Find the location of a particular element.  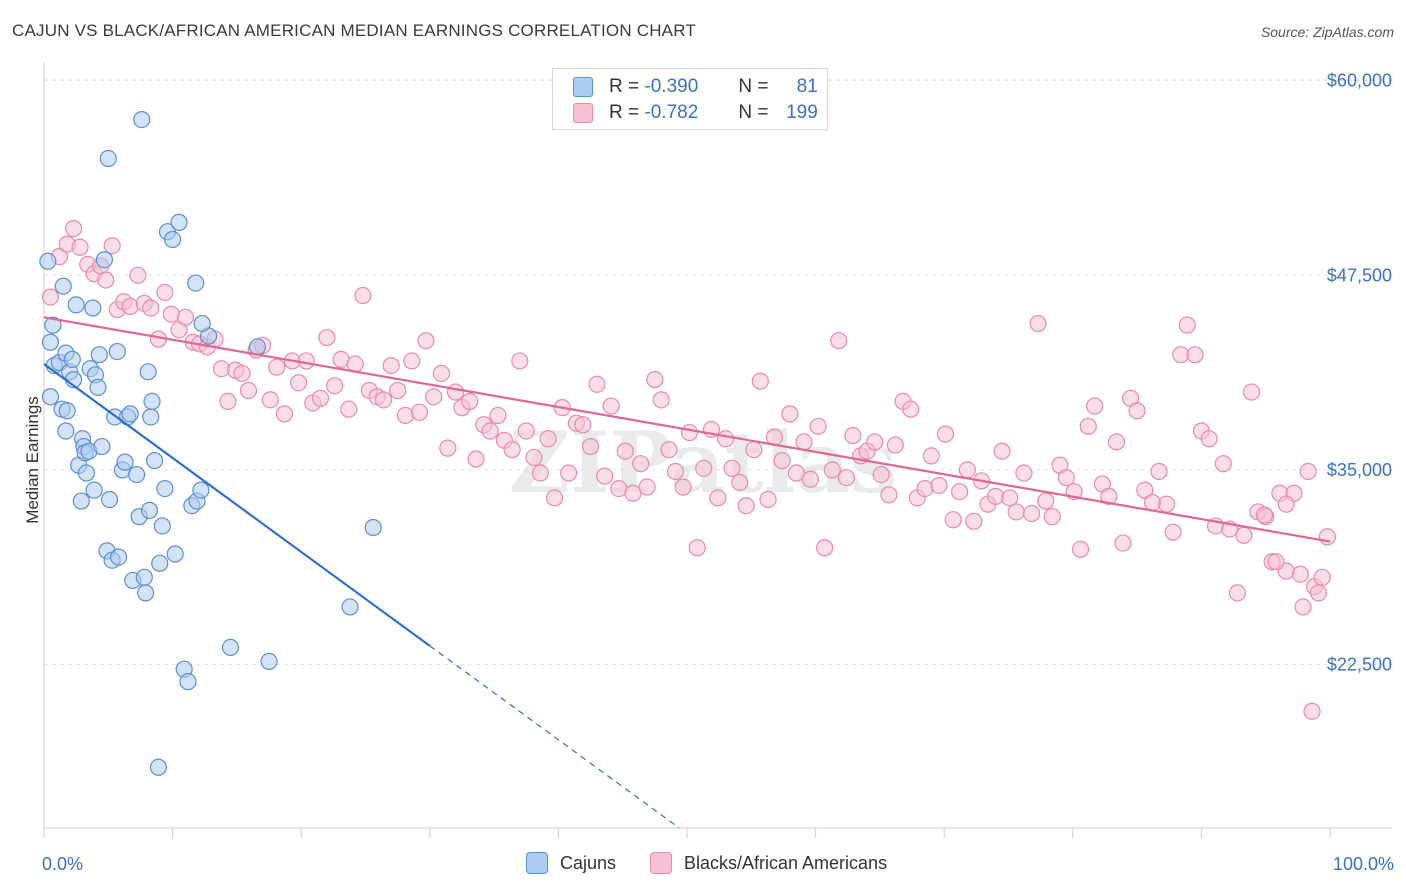

y-tick-label: $22,500 is located at coordinates (1359, 665).